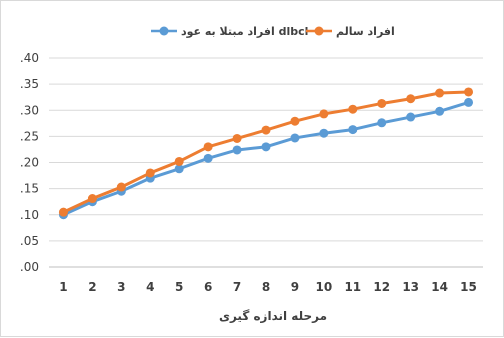 The height and width of the screenshot is (338, 504). What do you see at coordinates (121, 287) in the screenshot?
I see `x-tick-label: 3` at bounding box center [121, 287].